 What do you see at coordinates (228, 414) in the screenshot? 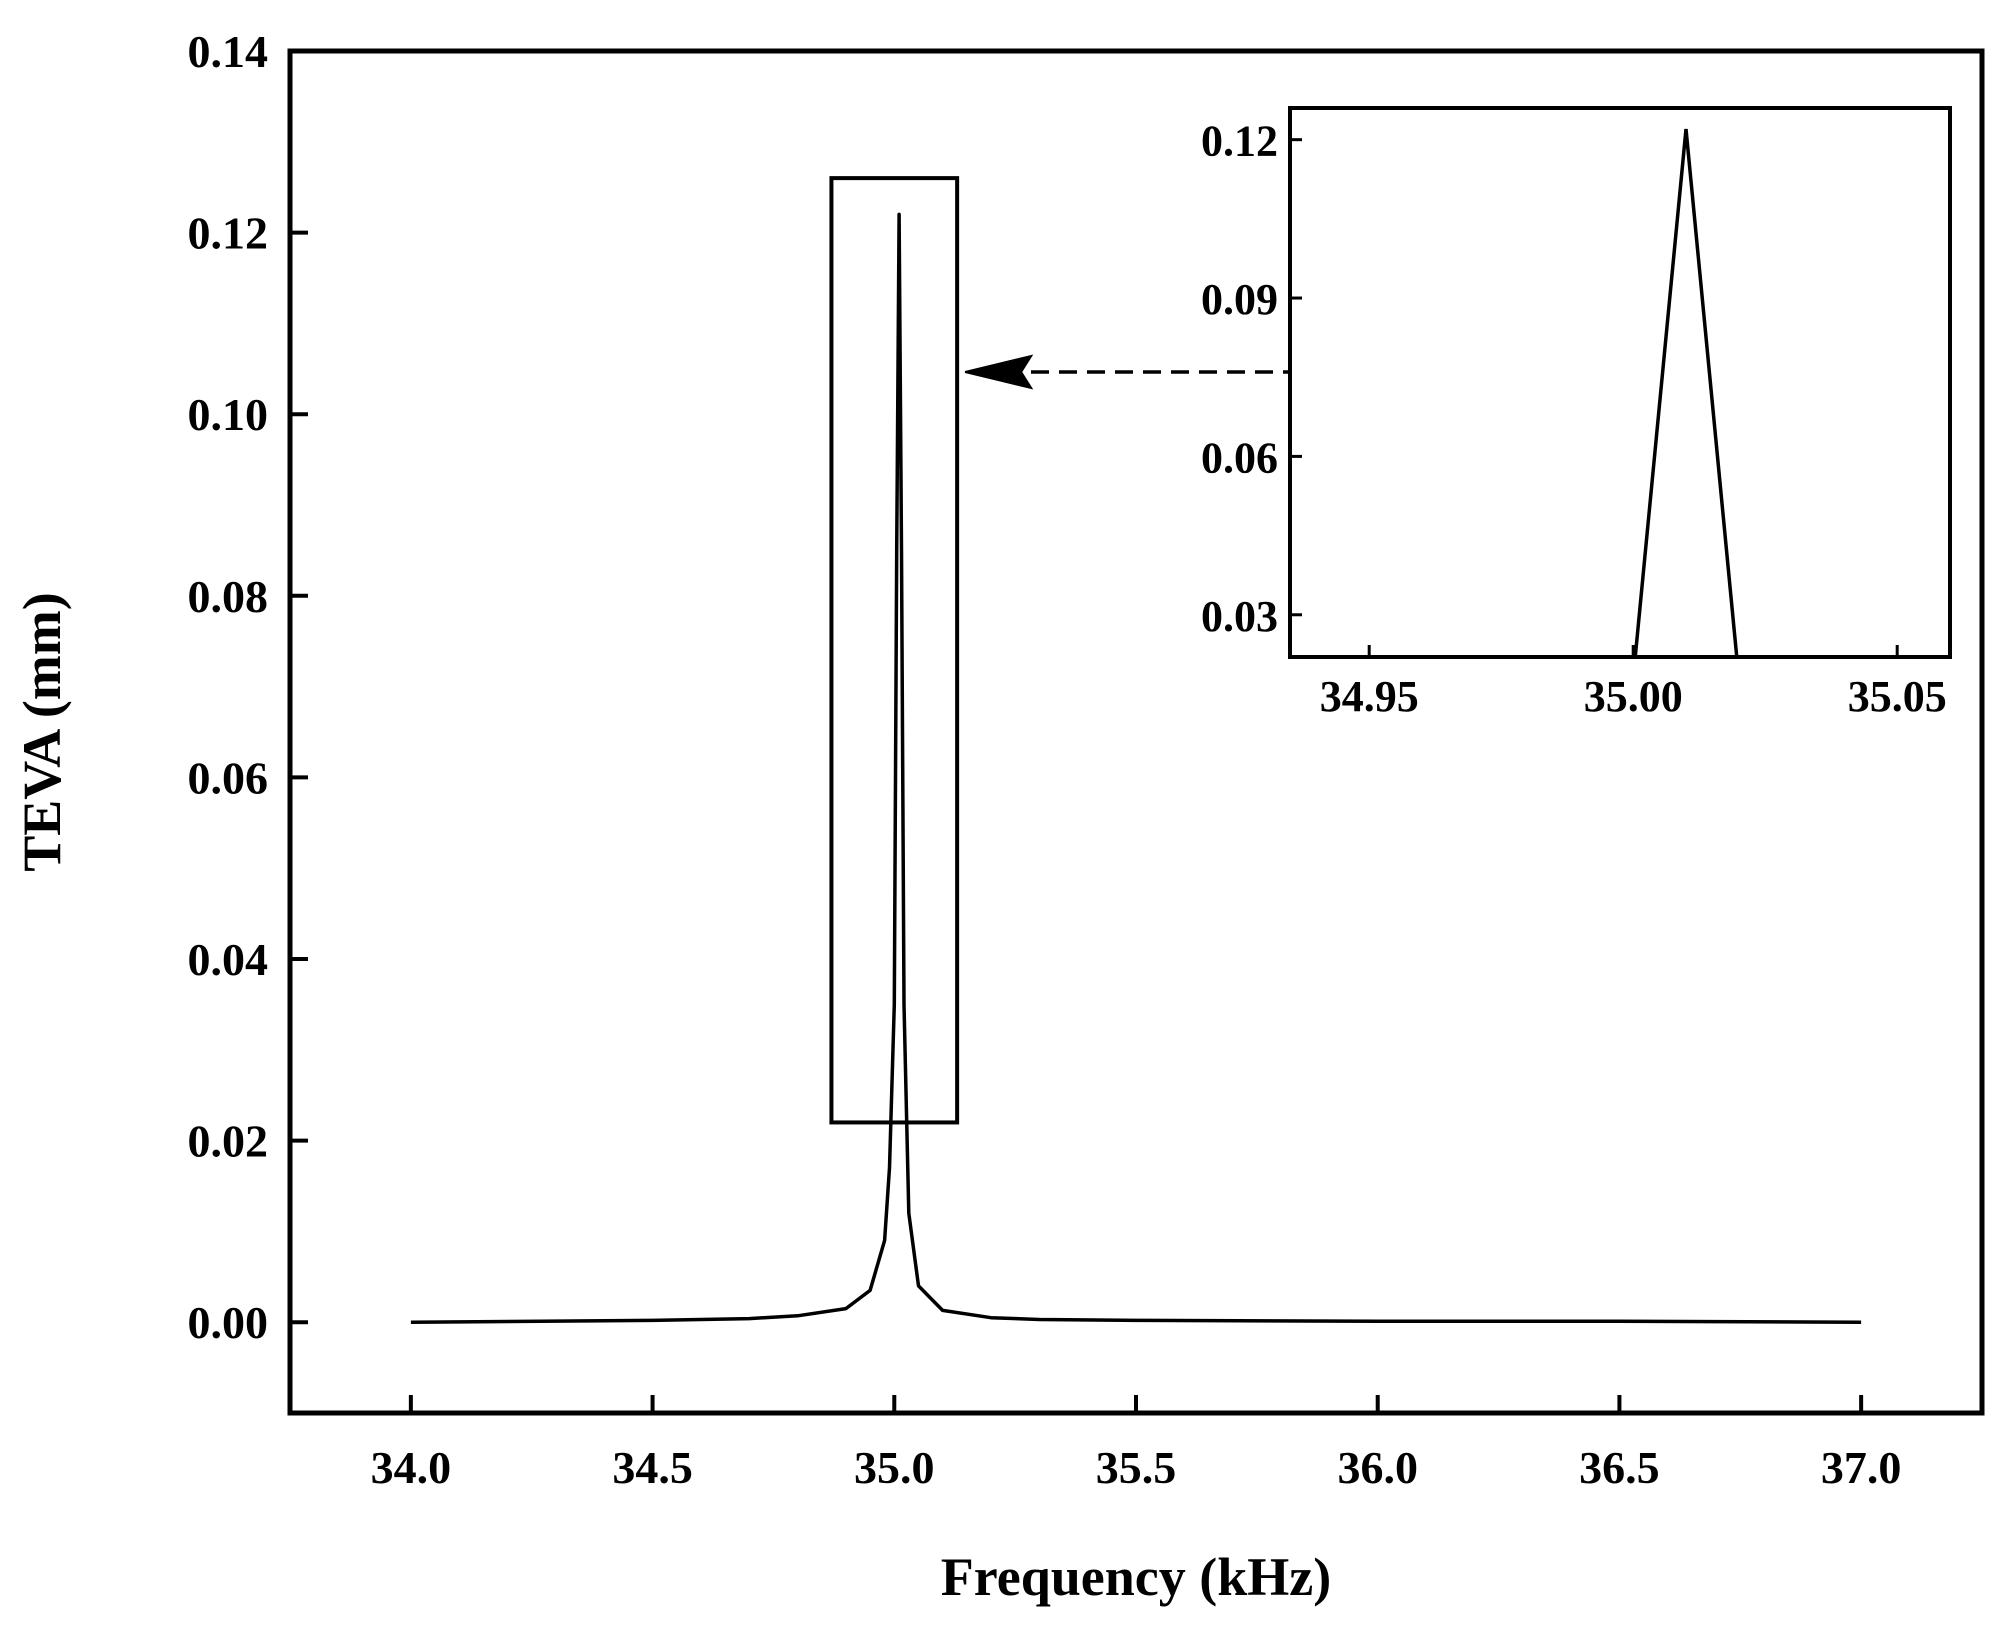
I see `y-tick-label: 0.10` at bounding box center [228, 414].